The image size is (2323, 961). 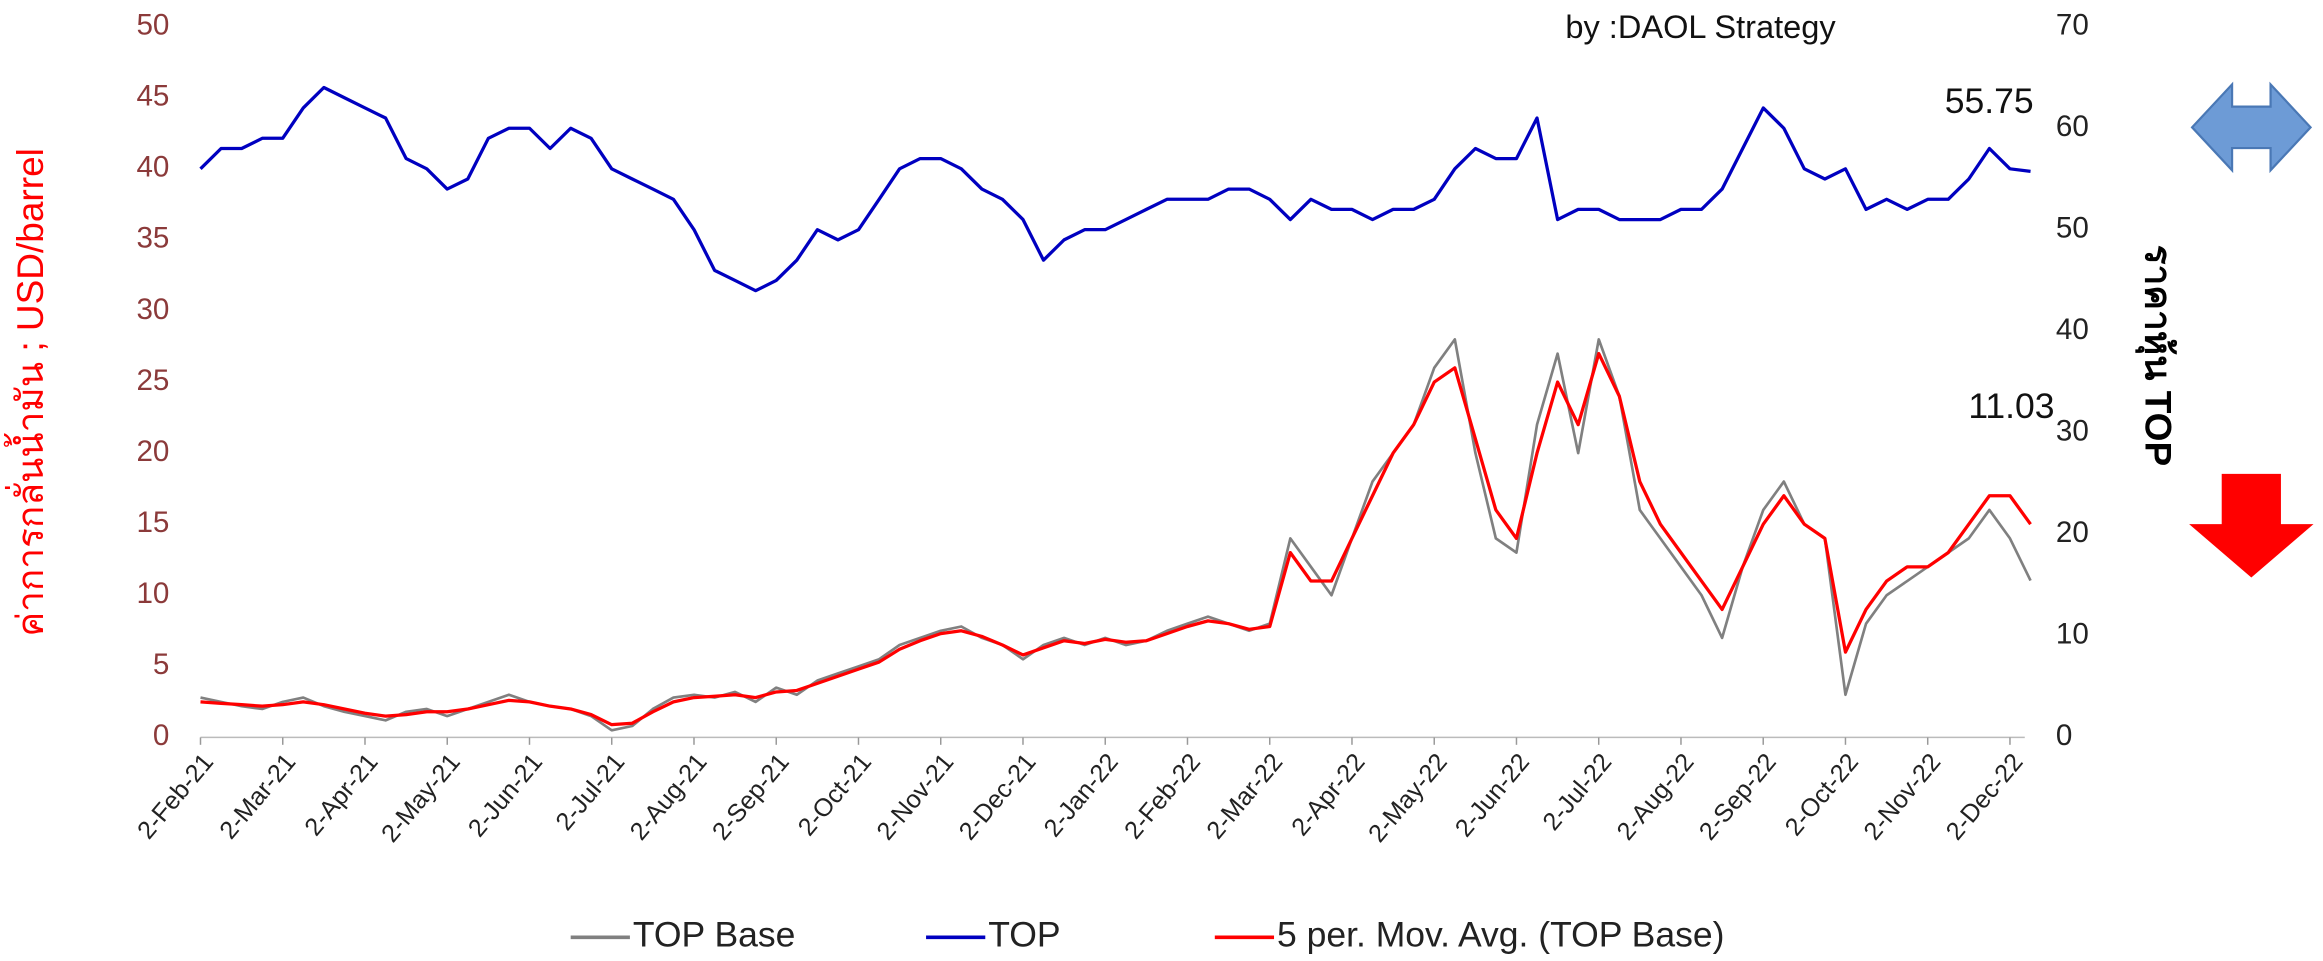 I want to click on y2-tick-label: 60, so click(x=2072, y=126).